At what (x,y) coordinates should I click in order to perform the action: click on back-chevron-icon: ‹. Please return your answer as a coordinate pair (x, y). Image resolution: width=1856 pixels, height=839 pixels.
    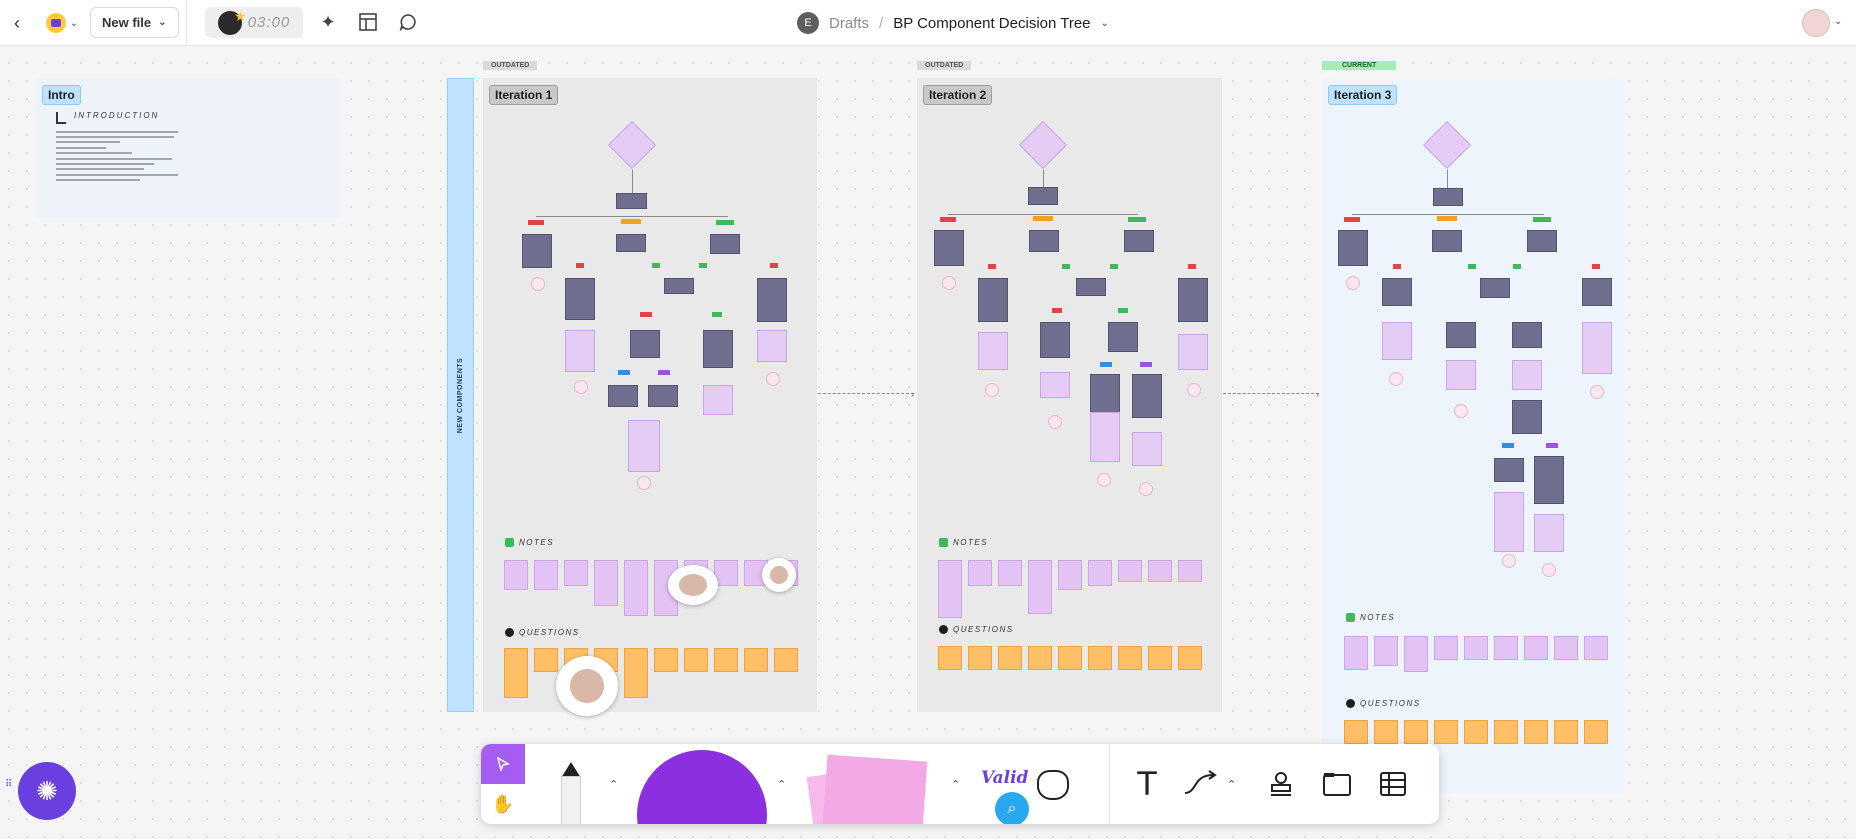
    Looking at the image, I should click on (17, 22).